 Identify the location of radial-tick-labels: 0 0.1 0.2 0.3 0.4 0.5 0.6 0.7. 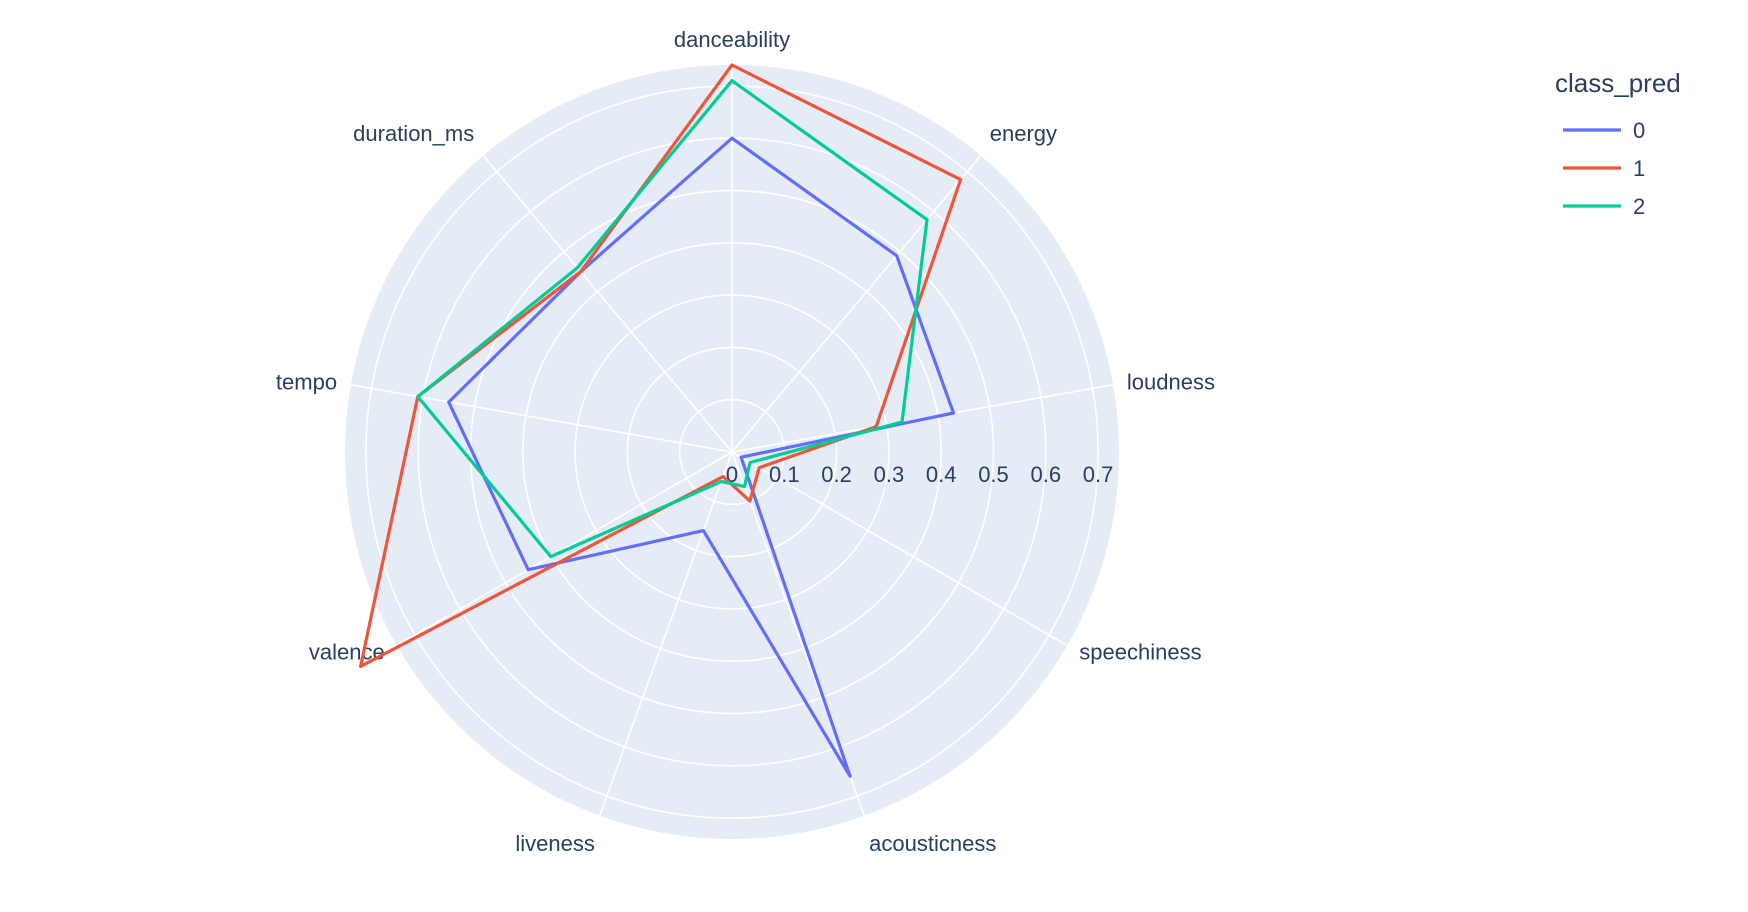
(920, 474).